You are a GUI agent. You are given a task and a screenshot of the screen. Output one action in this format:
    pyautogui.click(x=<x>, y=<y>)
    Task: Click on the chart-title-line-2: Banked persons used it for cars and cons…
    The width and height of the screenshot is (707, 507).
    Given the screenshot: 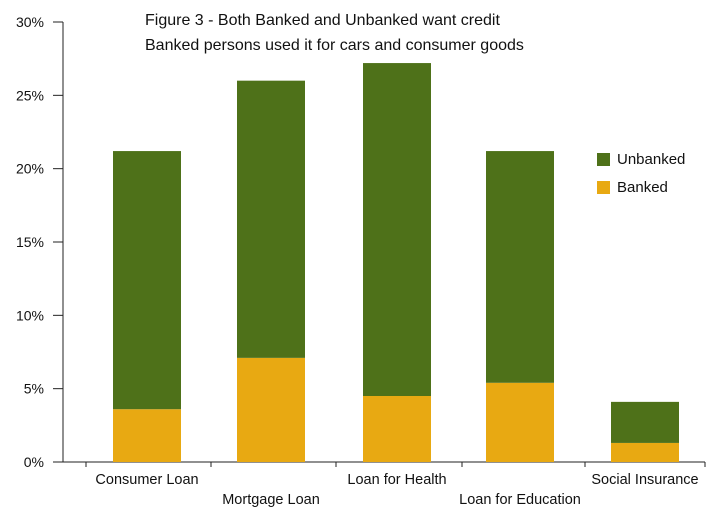 What is the action you would take?
    pyautogui.click(x=334, y=45)
    